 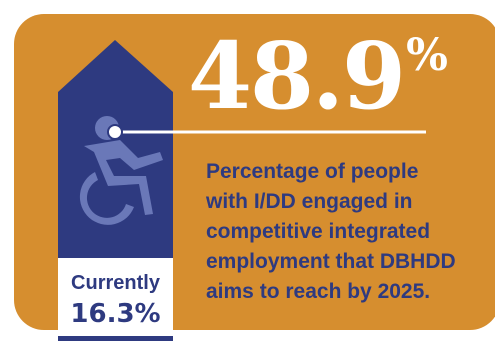 What do you see at coordinates (297, 76) in the screenshot?
I see `headline-value: 48.9` at bounding box center [297, 76].